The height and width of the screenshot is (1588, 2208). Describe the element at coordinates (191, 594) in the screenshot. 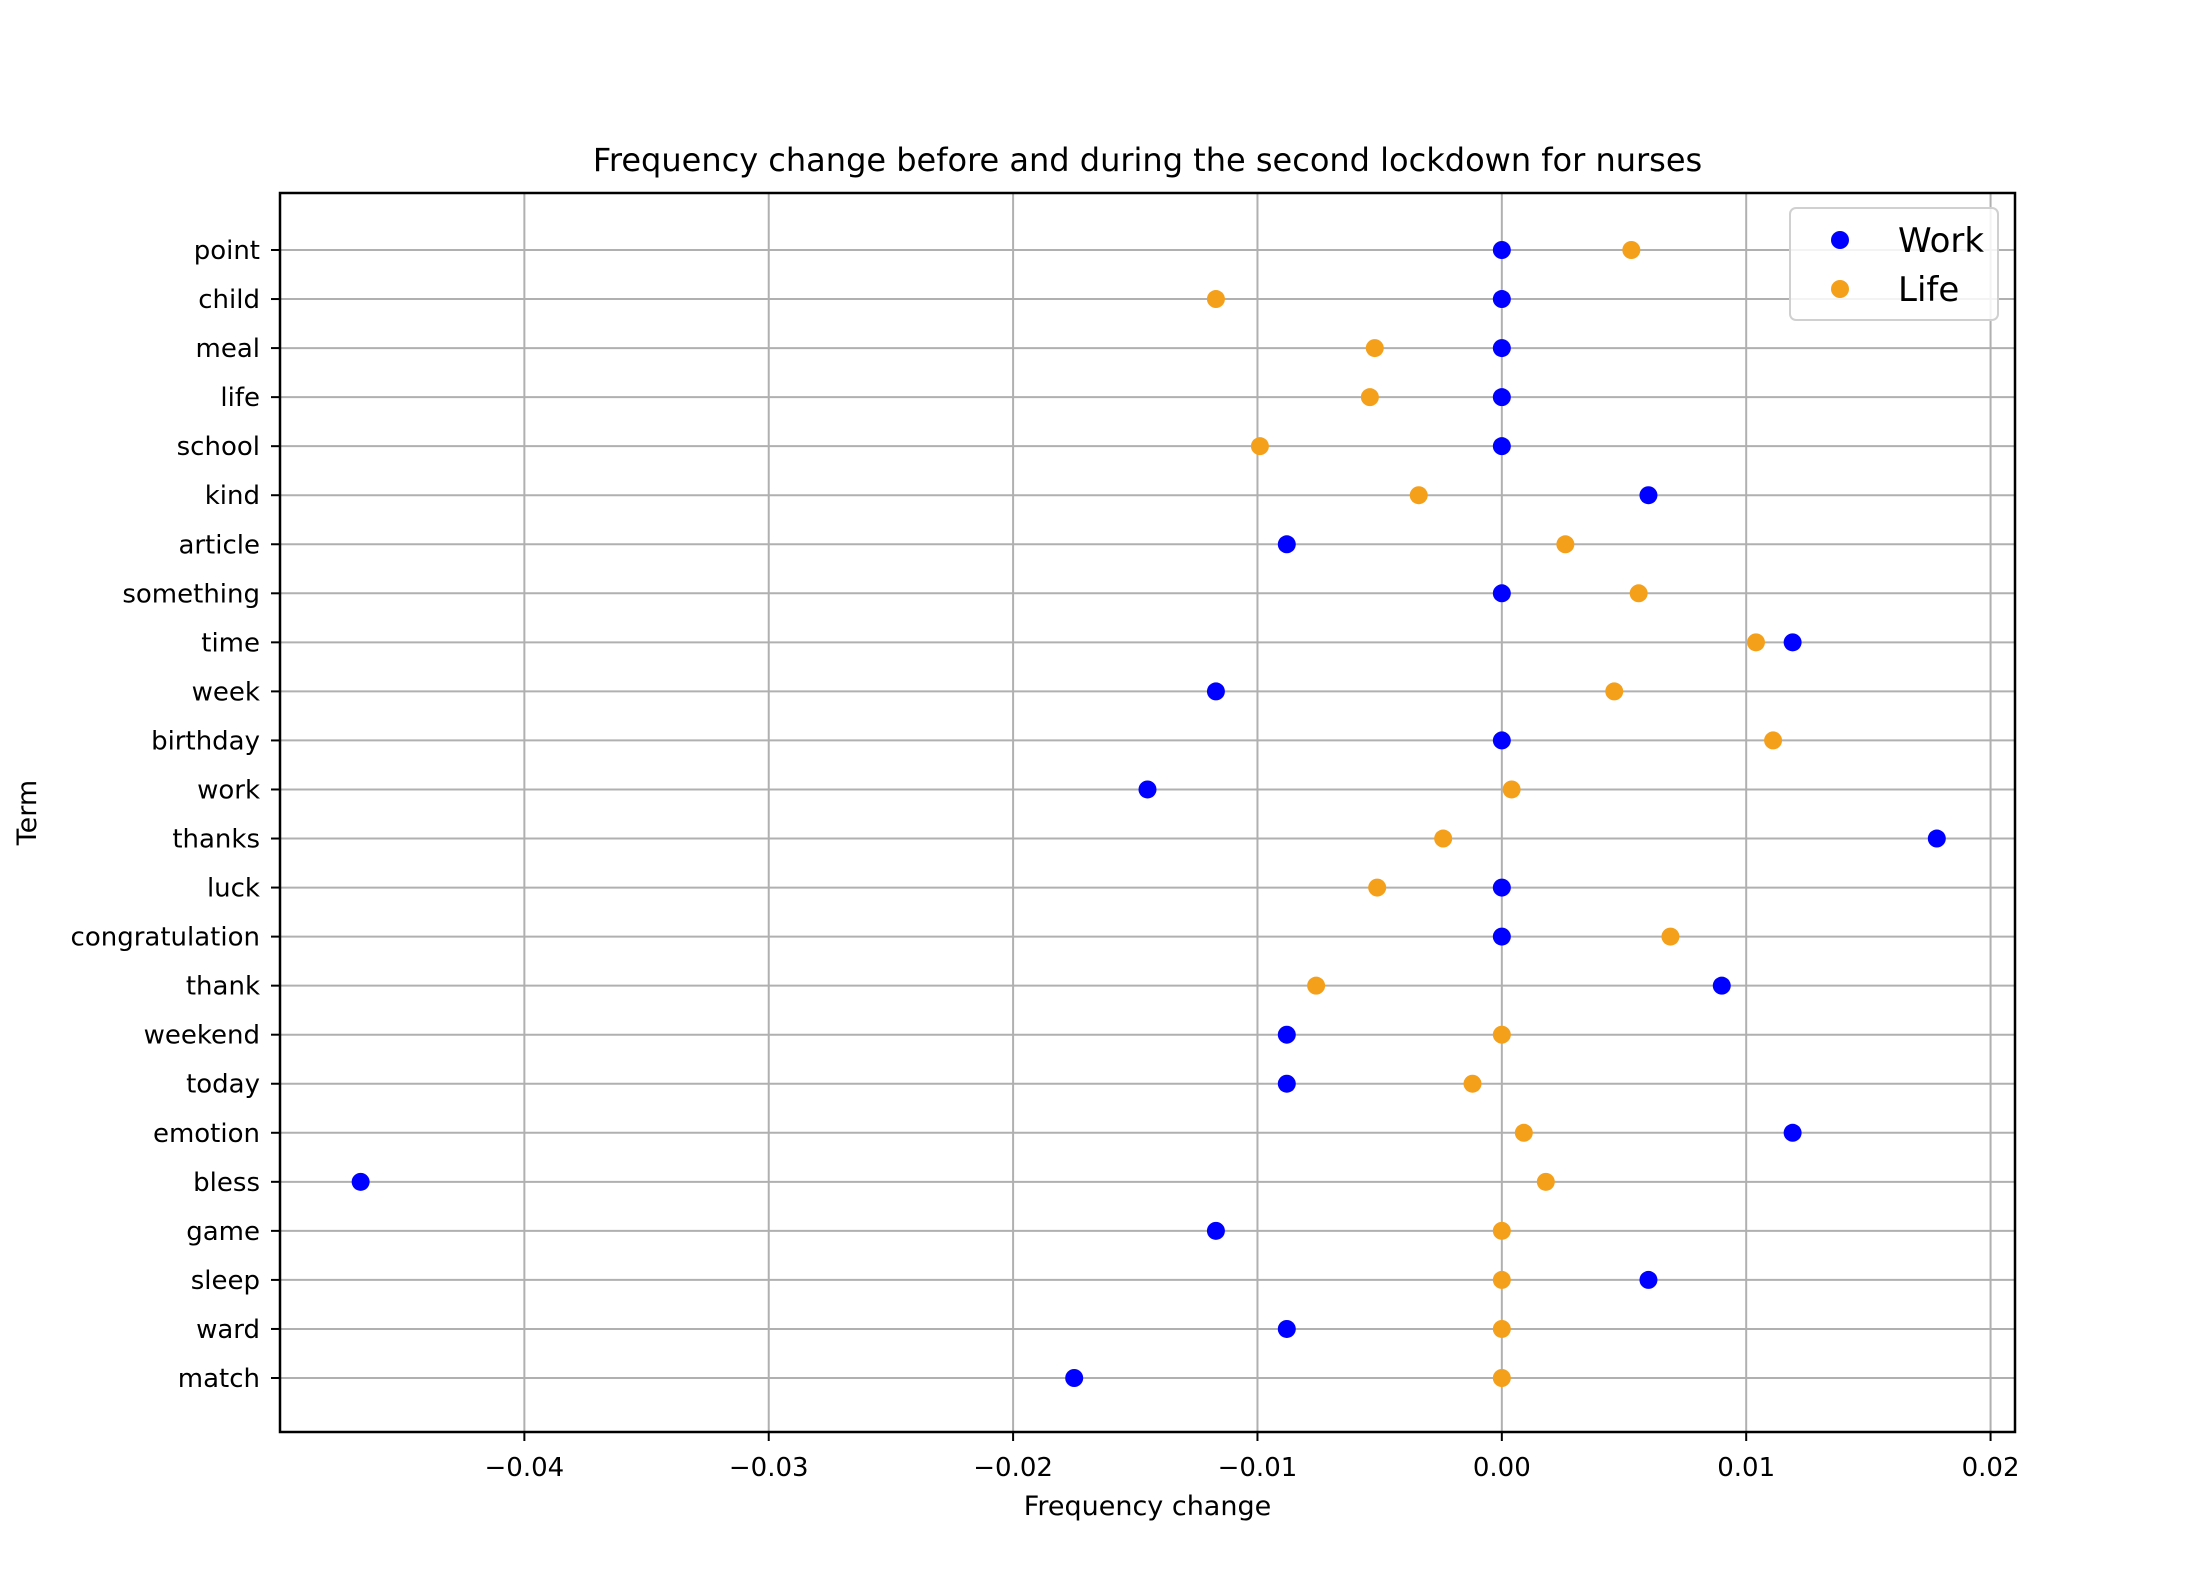

I see `y-tick-label: something` at that location.